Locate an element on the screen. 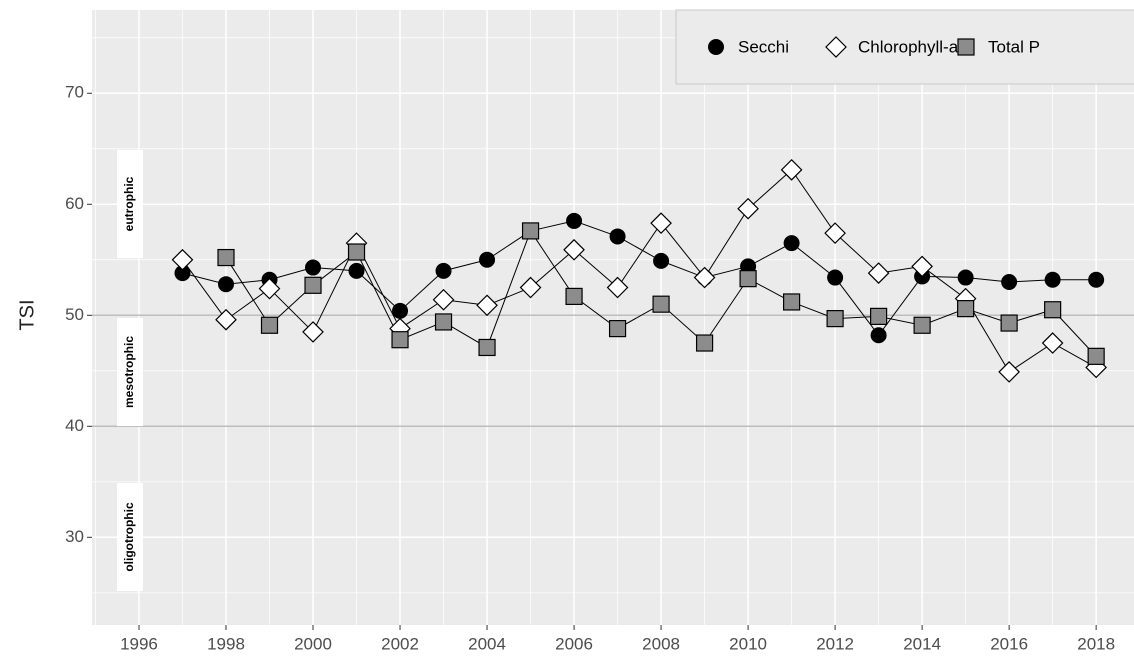 Image resolution: width=1134 pixels, height=660 pixels. annotation: oligotrophic is located at coordinates (129, 537).